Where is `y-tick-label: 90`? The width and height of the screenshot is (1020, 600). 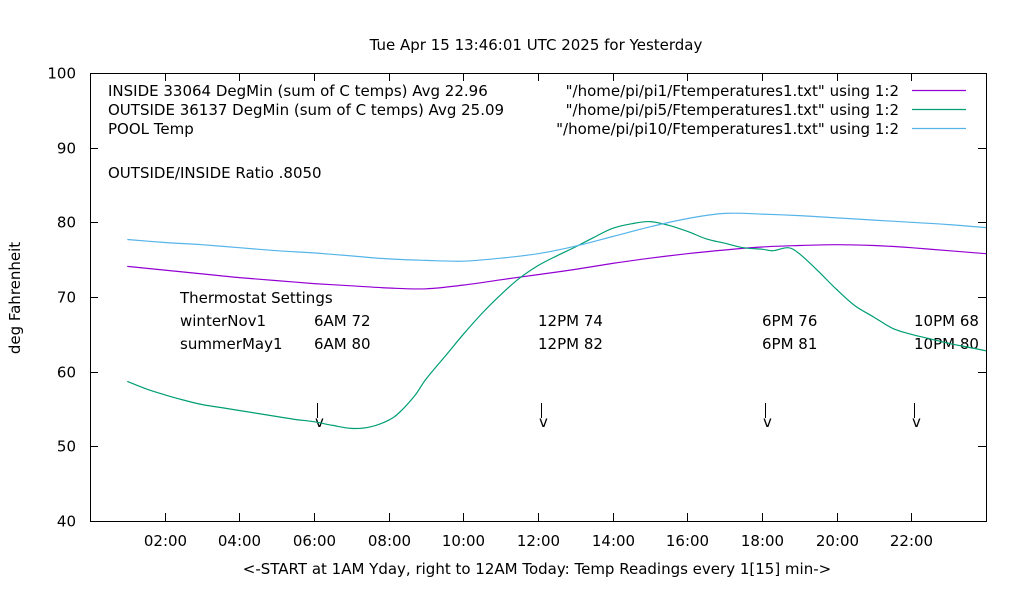
y-tick-label: 90 is located at coordinates (66, 149).